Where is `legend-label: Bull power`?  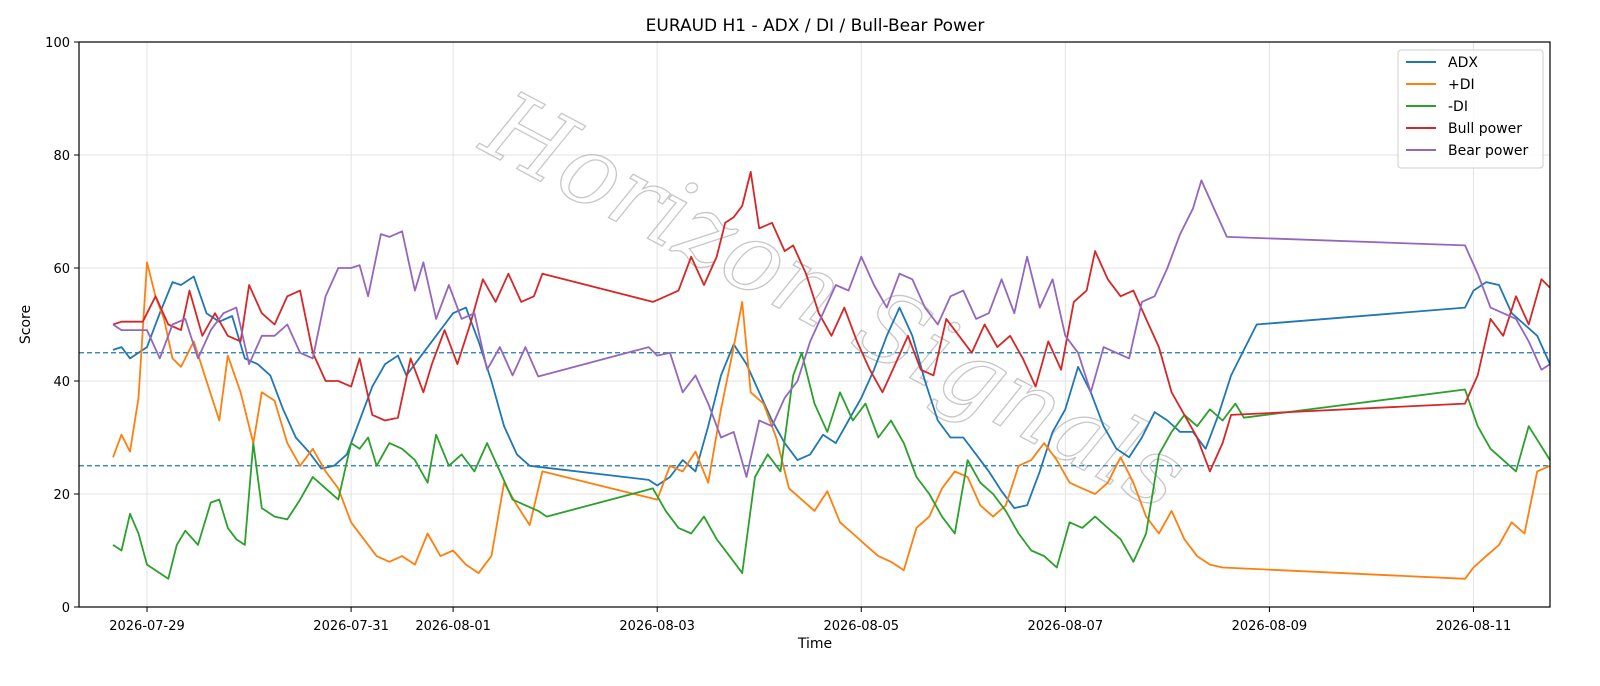 legend-label: Bull power is located at coordinates (1485, 129).